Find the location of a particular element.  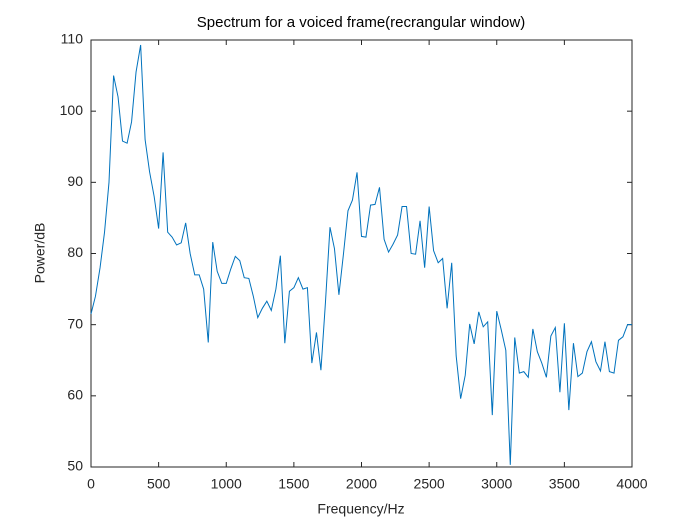

x-tick-label: 3000 is located at coordinates (496, 484).